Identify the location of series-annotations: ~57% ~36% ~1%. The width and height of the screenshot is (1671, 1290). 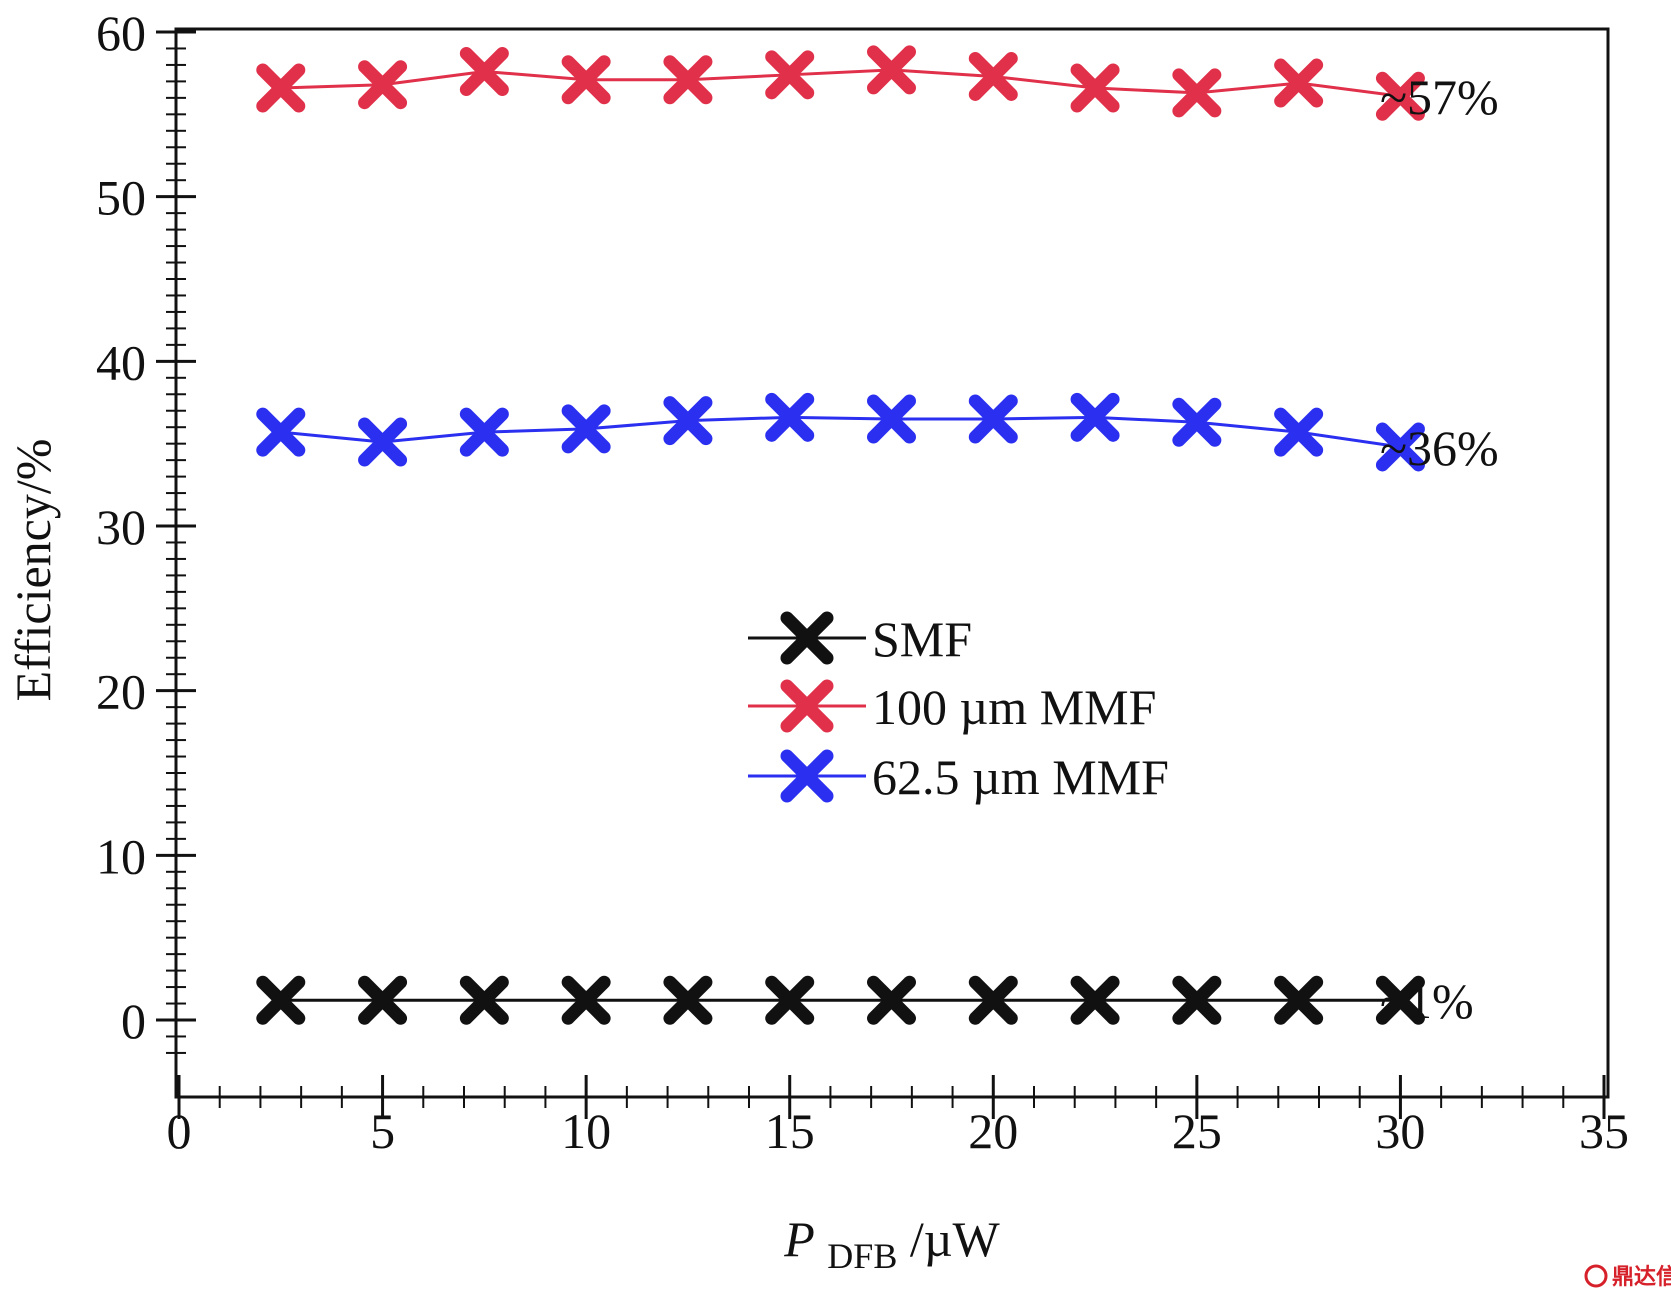
(1439, 549).